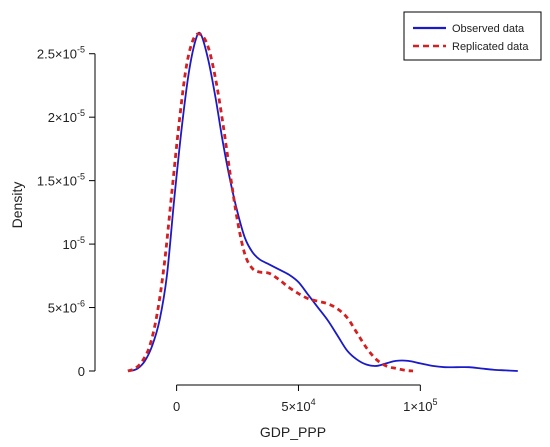 The image size is (550, 447). I want to click on y-tick-label: 2×10⁻⁵, so click(66, 116).